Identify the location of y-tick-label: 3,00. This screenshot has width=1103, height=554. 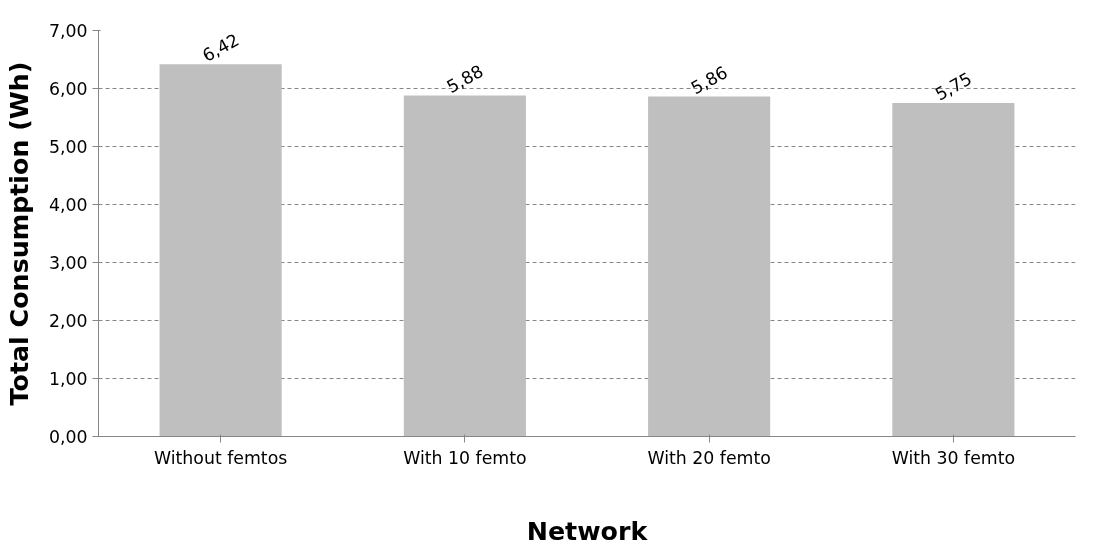
(68, 263).